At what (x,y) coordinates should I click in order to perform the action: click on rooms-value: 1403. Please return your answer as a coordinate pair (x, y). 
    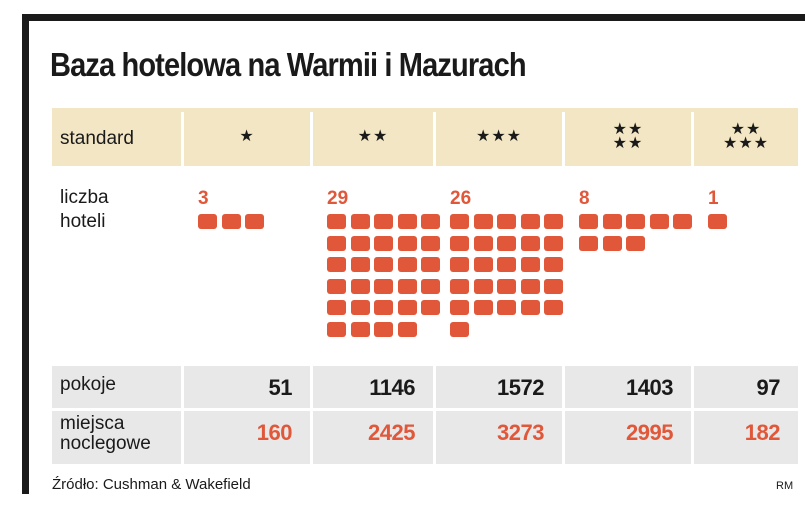
    Looking at the image, I should click on (649, 387).